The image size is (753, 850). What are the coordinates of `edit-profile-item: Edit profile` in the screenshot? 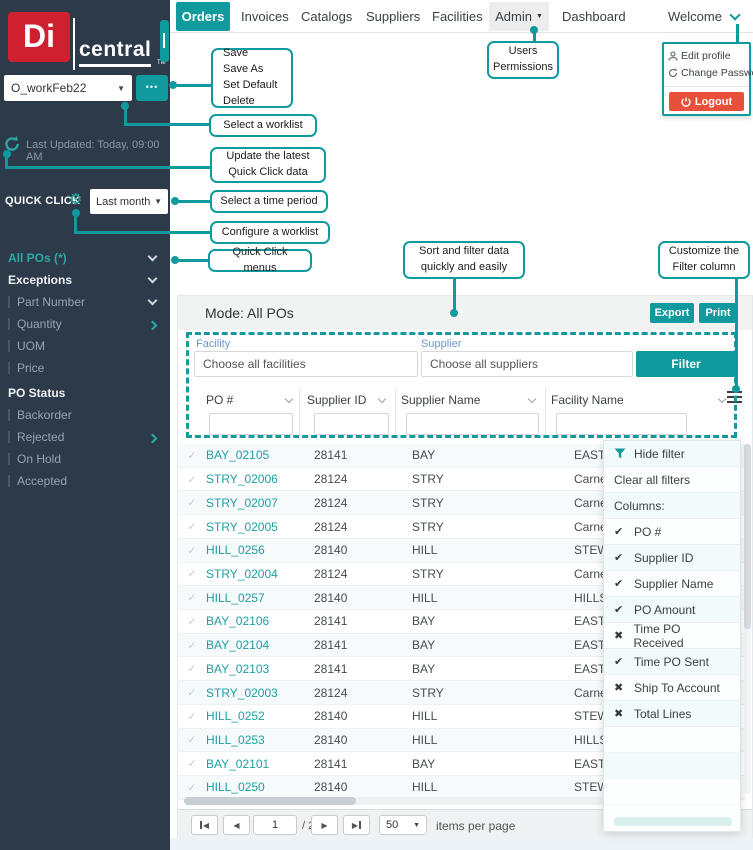 It's located at (699, 56).